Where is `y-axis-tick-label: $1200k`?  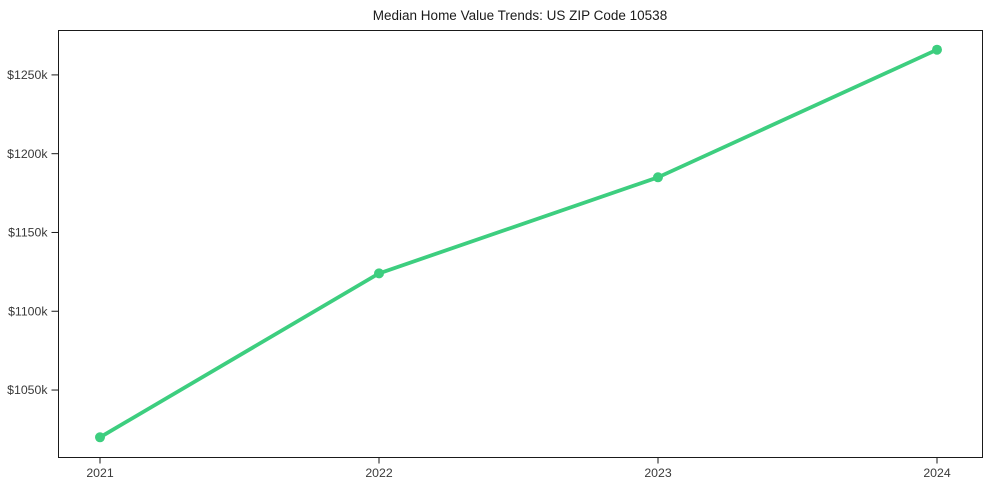
y-axis-tick-label: $1200k is located at coordinates (27, 154).